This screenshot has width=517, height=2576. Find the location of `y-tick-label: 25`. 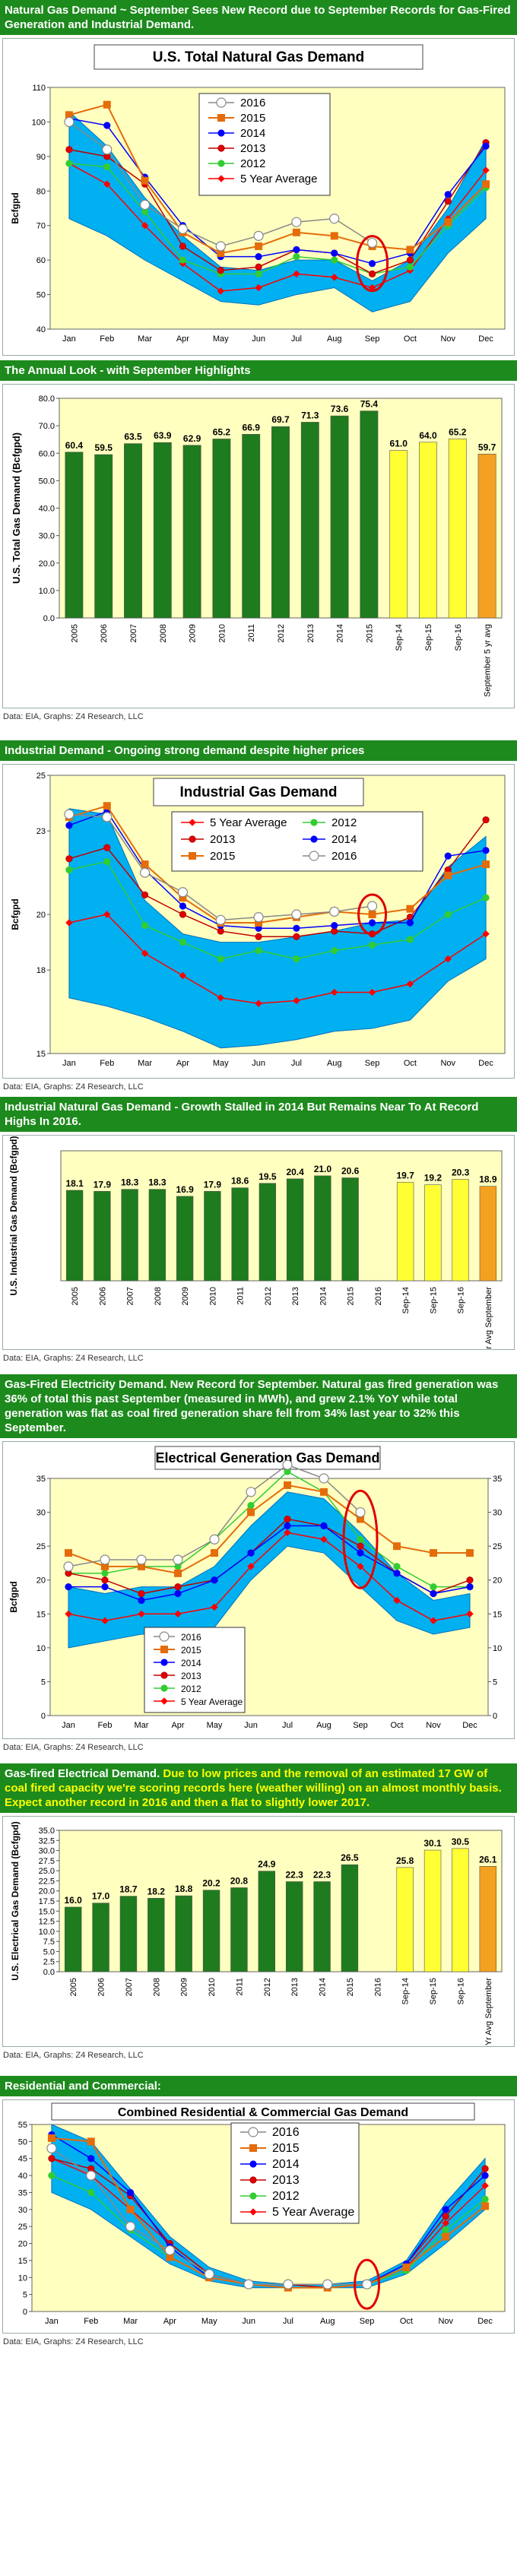

y-tick-label: 25 is located at coordinates (41, 1546).